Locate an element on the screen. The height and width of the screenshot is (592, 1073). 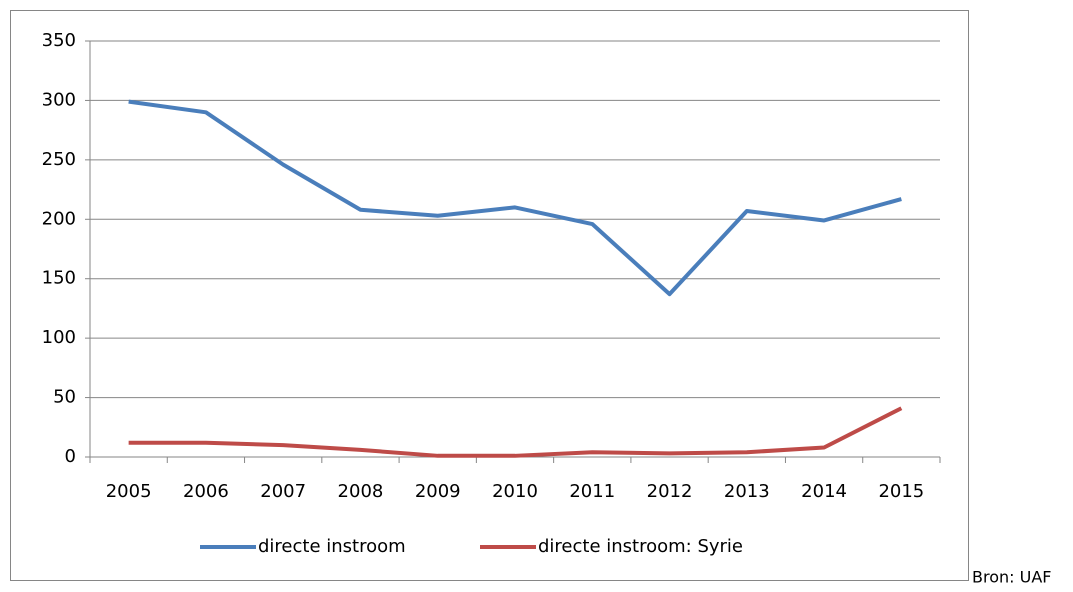
x-tick-label: 2011 is located at coordinates (592, 491).